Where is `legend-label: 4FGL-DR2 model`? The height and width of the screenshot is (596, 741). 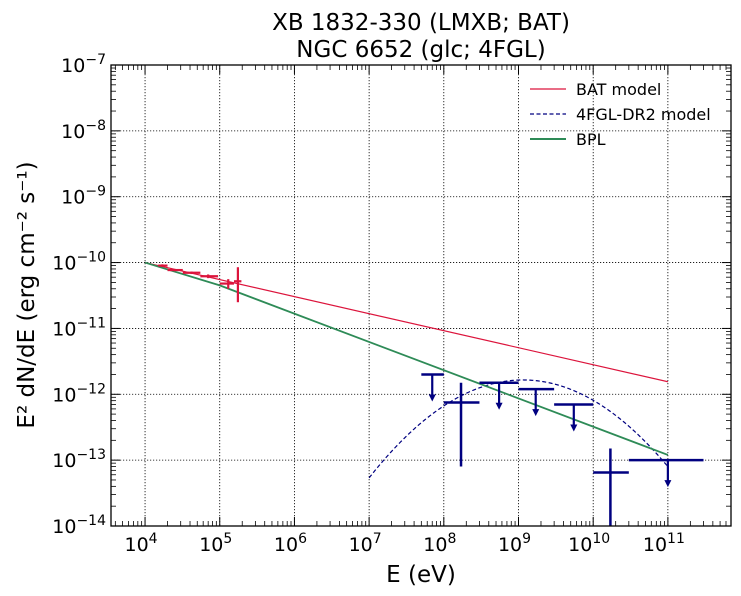
legend-label: 4FGL-DR2 model is located at coordinates (643, 114).